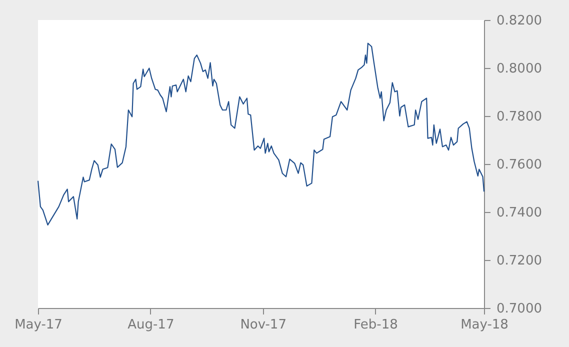 Image resolution: width=569 pixels, height=347 pixels. Describe the element at coordinates (519, 309) in the screenshot. I see `y-tick-label: 0.7000` at that location.